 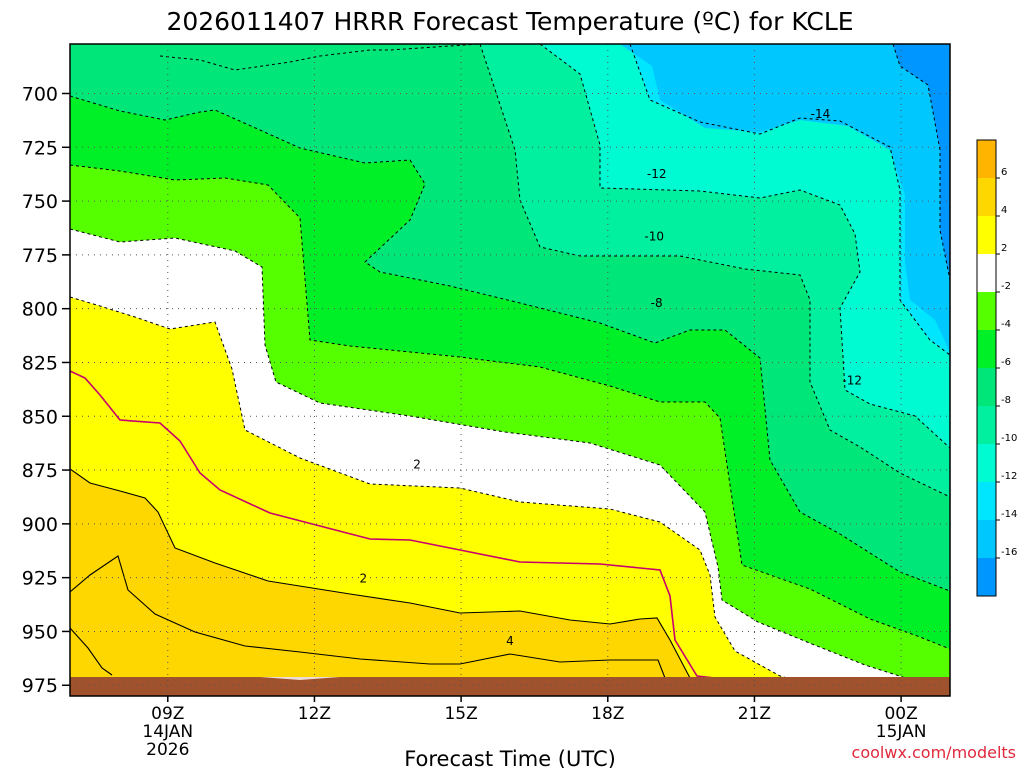 What do you see at coordinates (1006, 400) in the screenshot?
I see `colorbar-label: -8` at bounding box center [1006, 400].